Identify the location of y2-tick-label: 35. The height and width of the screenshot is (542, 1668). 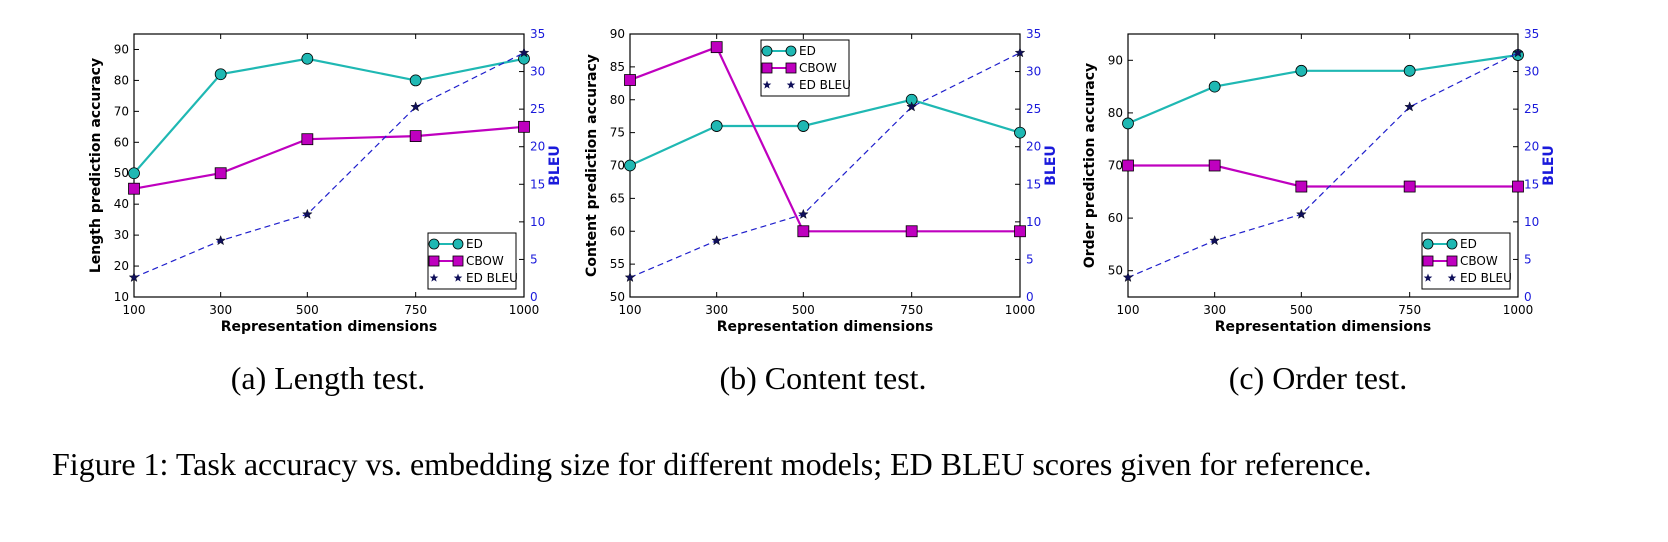
(1531, 34).